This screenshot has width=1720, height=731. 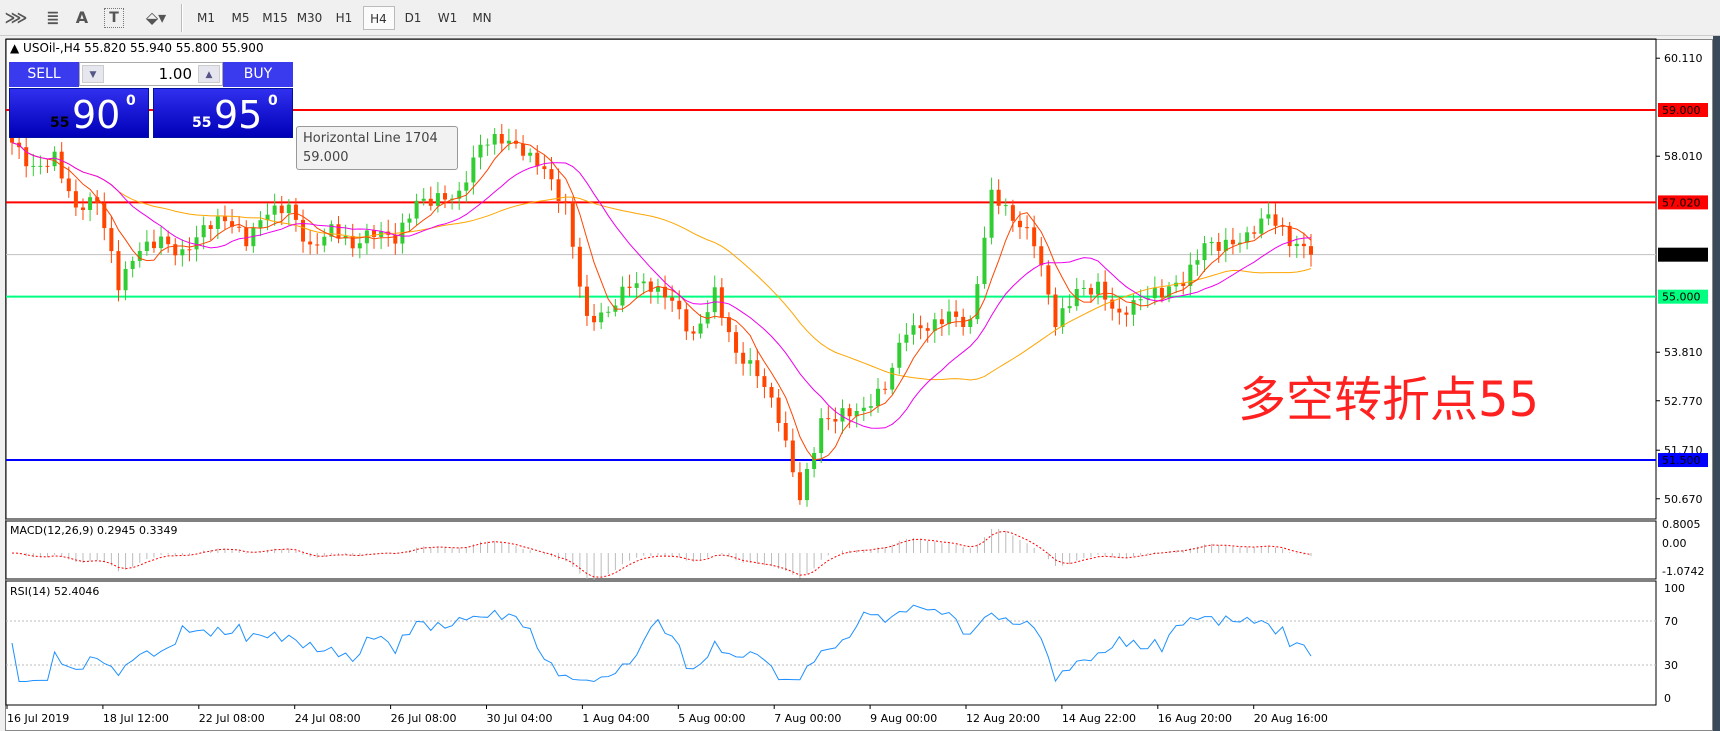 What do you see at coordinates (1681, 524) in the screenshot?
I see `macd-tick-label: 0.8005` at bounding box center [1681, 524].